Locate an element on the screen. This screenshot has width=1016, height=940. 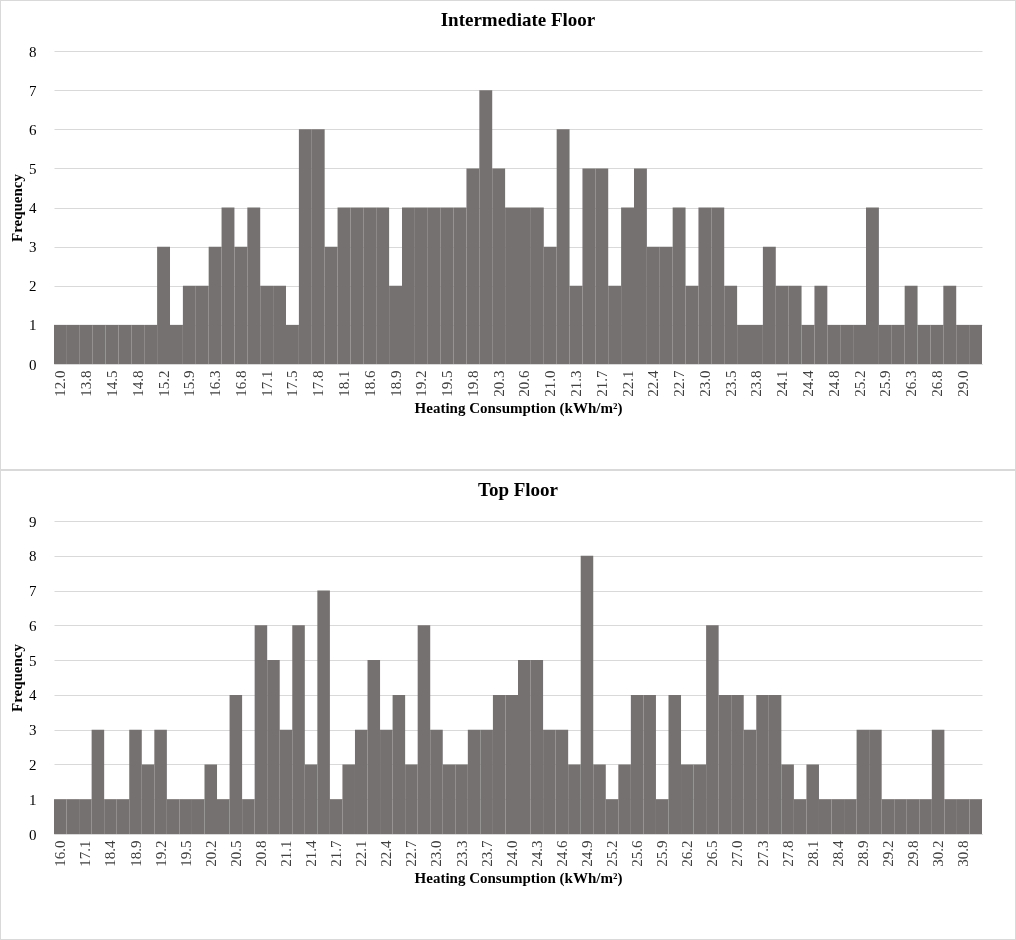
x-tick-label: 25.6 is located at coordinates (637, 853).